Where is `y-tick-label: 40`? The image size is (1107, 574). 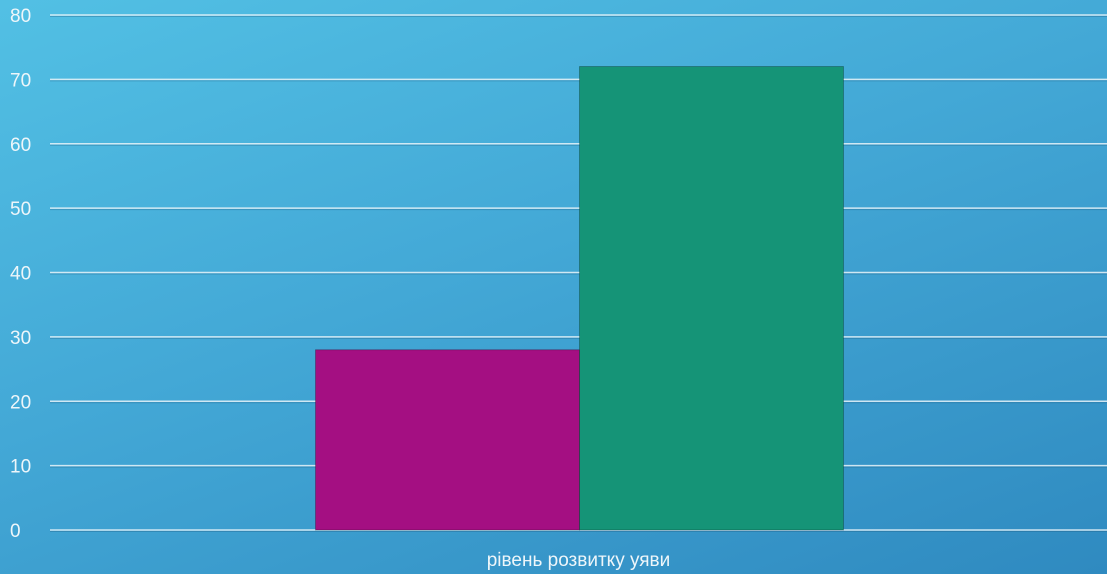 y-tick-label: 40 is located at coordinates (20, 274).